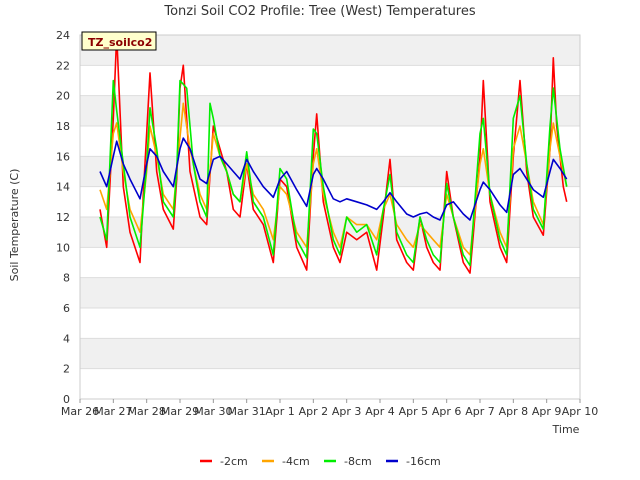  Describe the element at coordinates (14, 225) in the screenshot. I see `y-axis-label: Soil Temperature (C)` at that location.